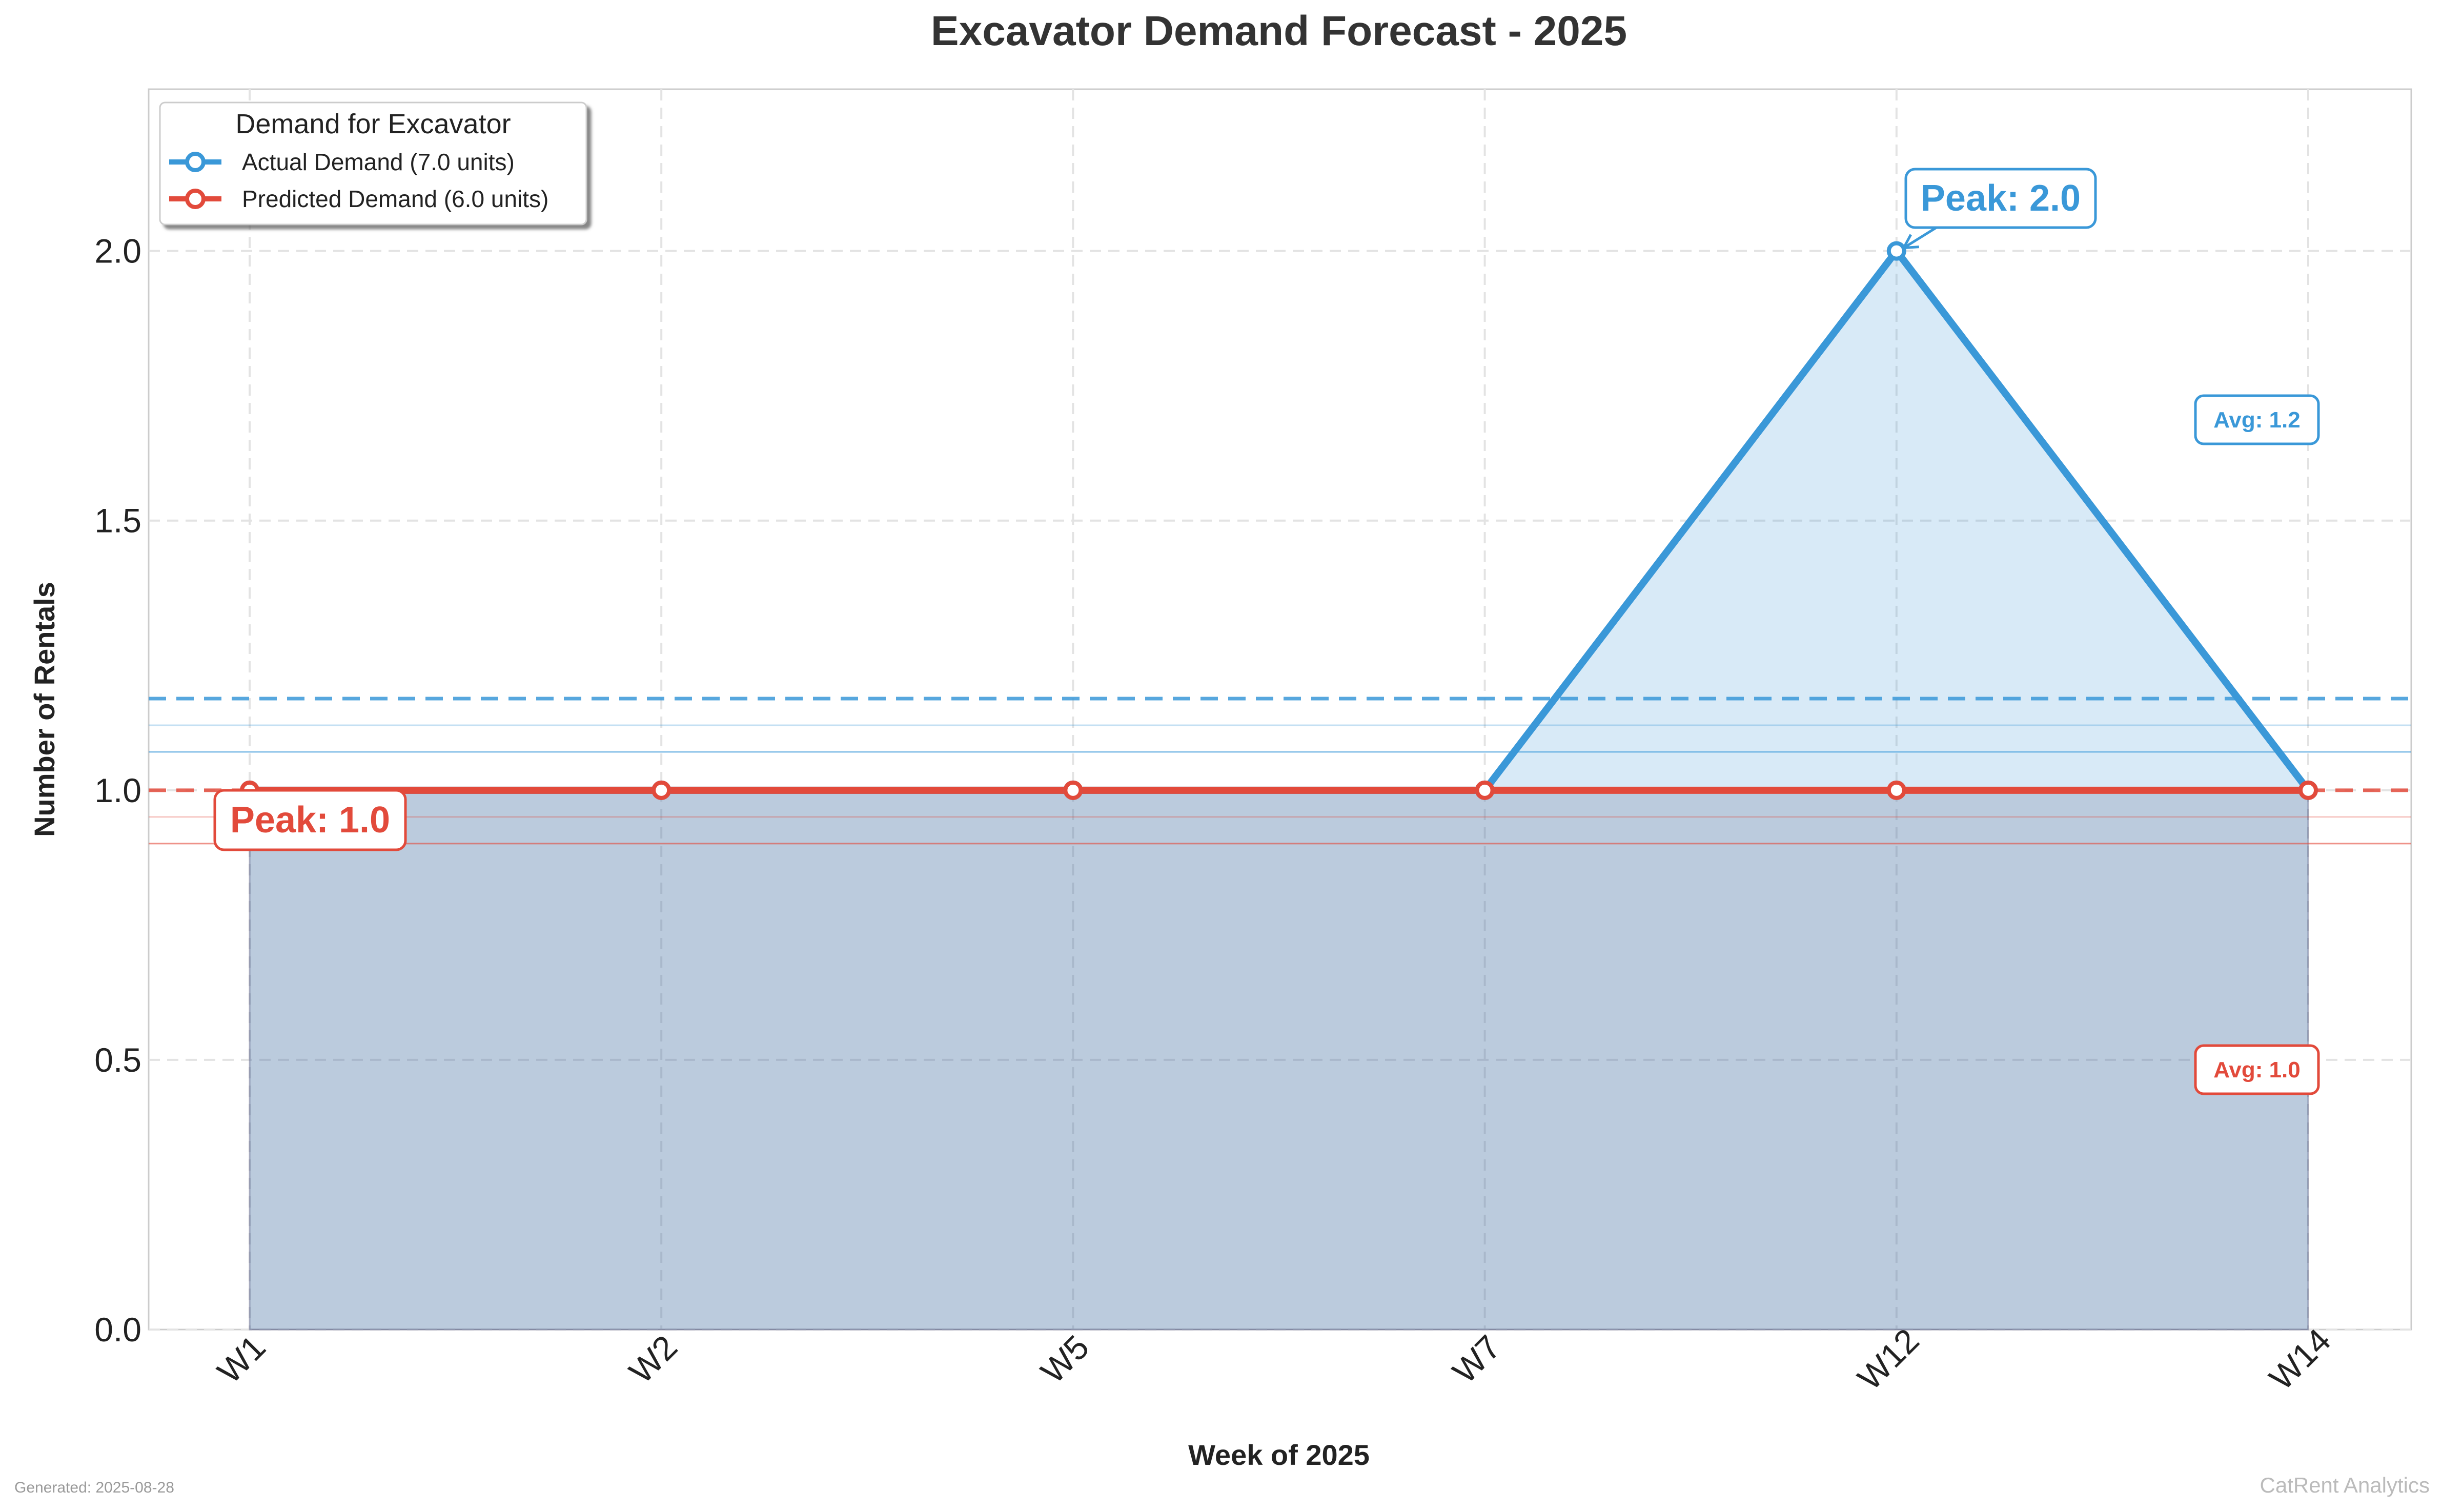  I want to click on x-tick-label: W12, so click(1888, 1359).